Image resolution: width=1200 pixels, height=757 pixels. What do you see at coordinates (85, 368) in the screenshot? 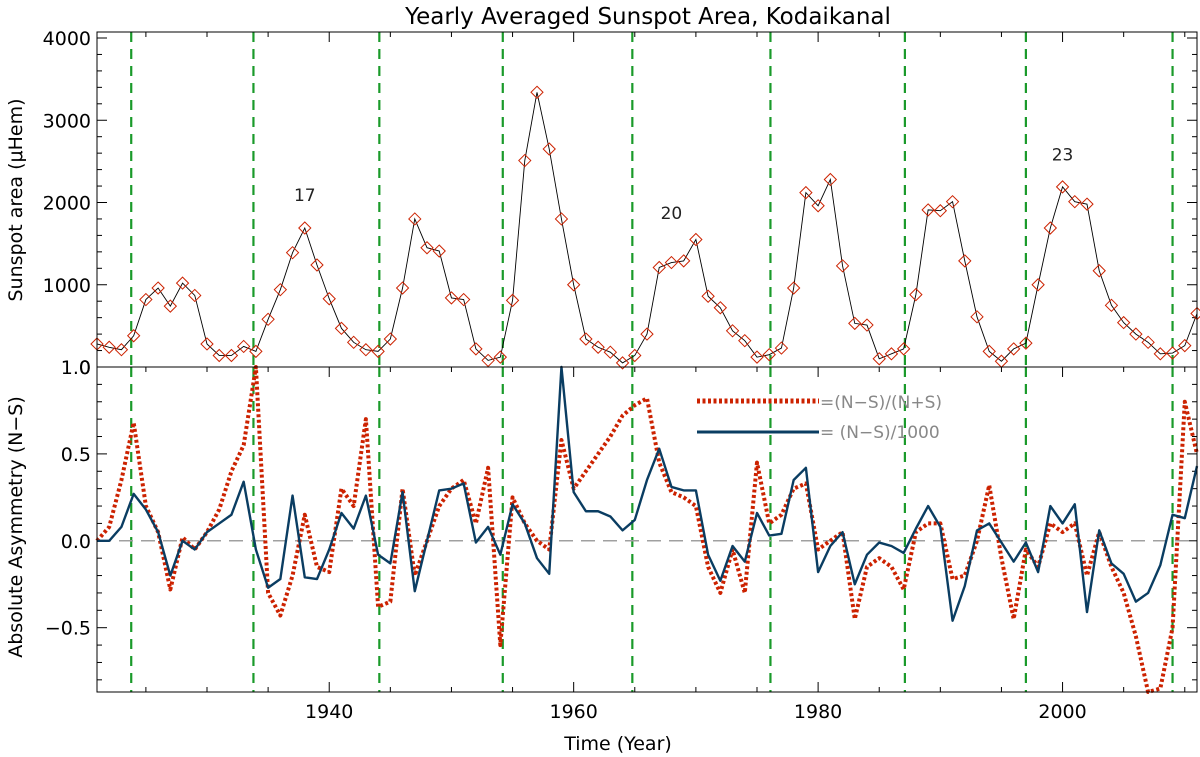
I see `top-y-tick-label: 0` at bounding box center [85, 368].